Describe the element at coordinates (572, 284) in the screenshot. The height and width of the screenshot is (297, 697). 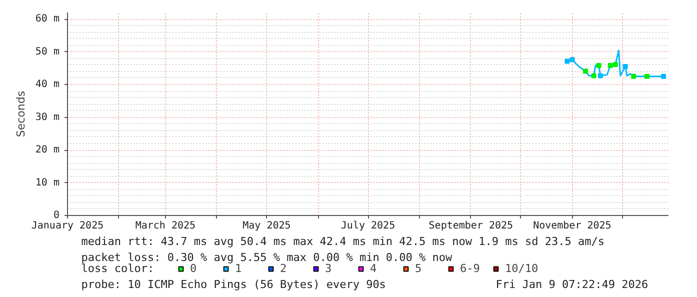
I see `text: Fri Jan 9 07:22:49 2026` at that location.